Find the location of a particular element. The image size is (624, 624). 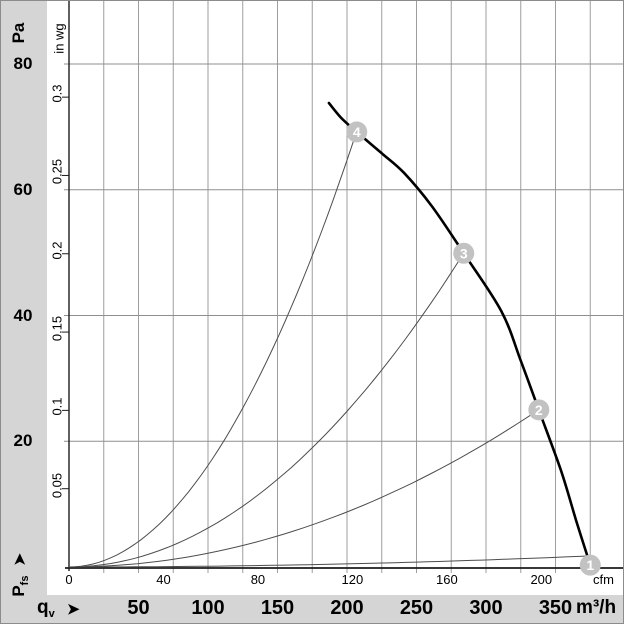

inwg-tick-label: 0.25 is located at coordinates (57, 172).